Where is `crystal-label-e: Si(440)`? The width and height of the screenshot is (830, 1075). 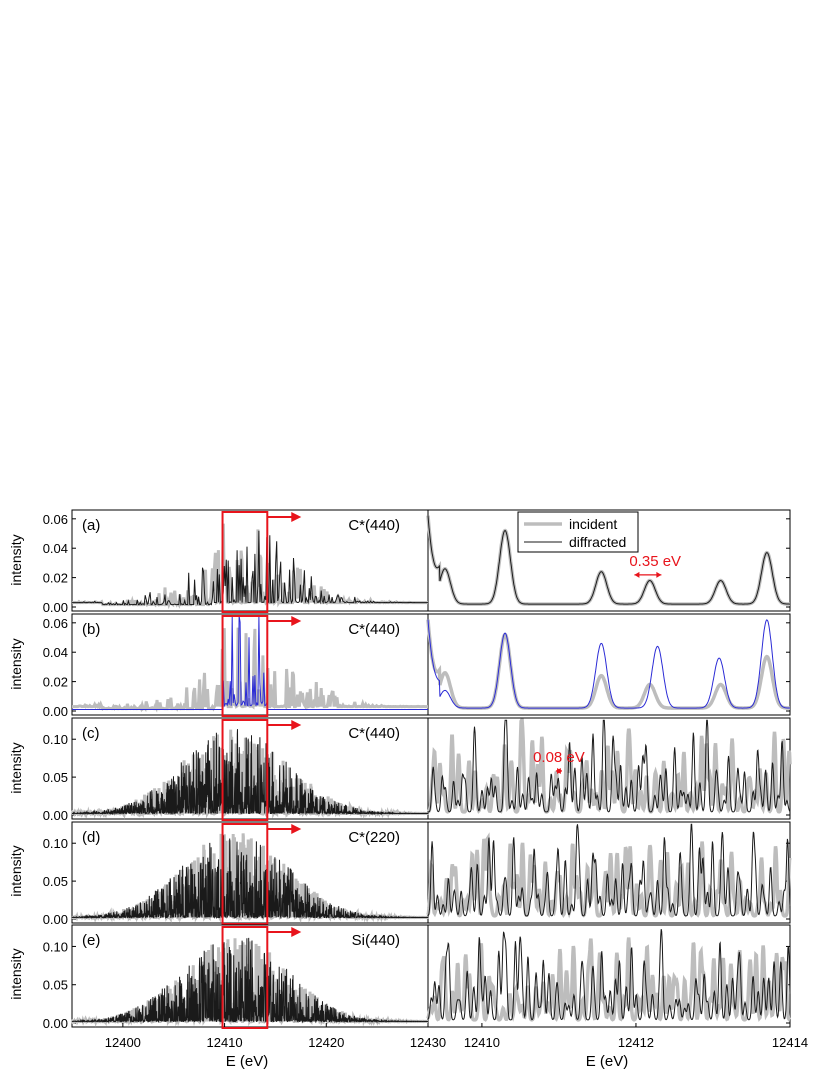 crystal-label-e: Si(440) is located at coordinates (376, 940).